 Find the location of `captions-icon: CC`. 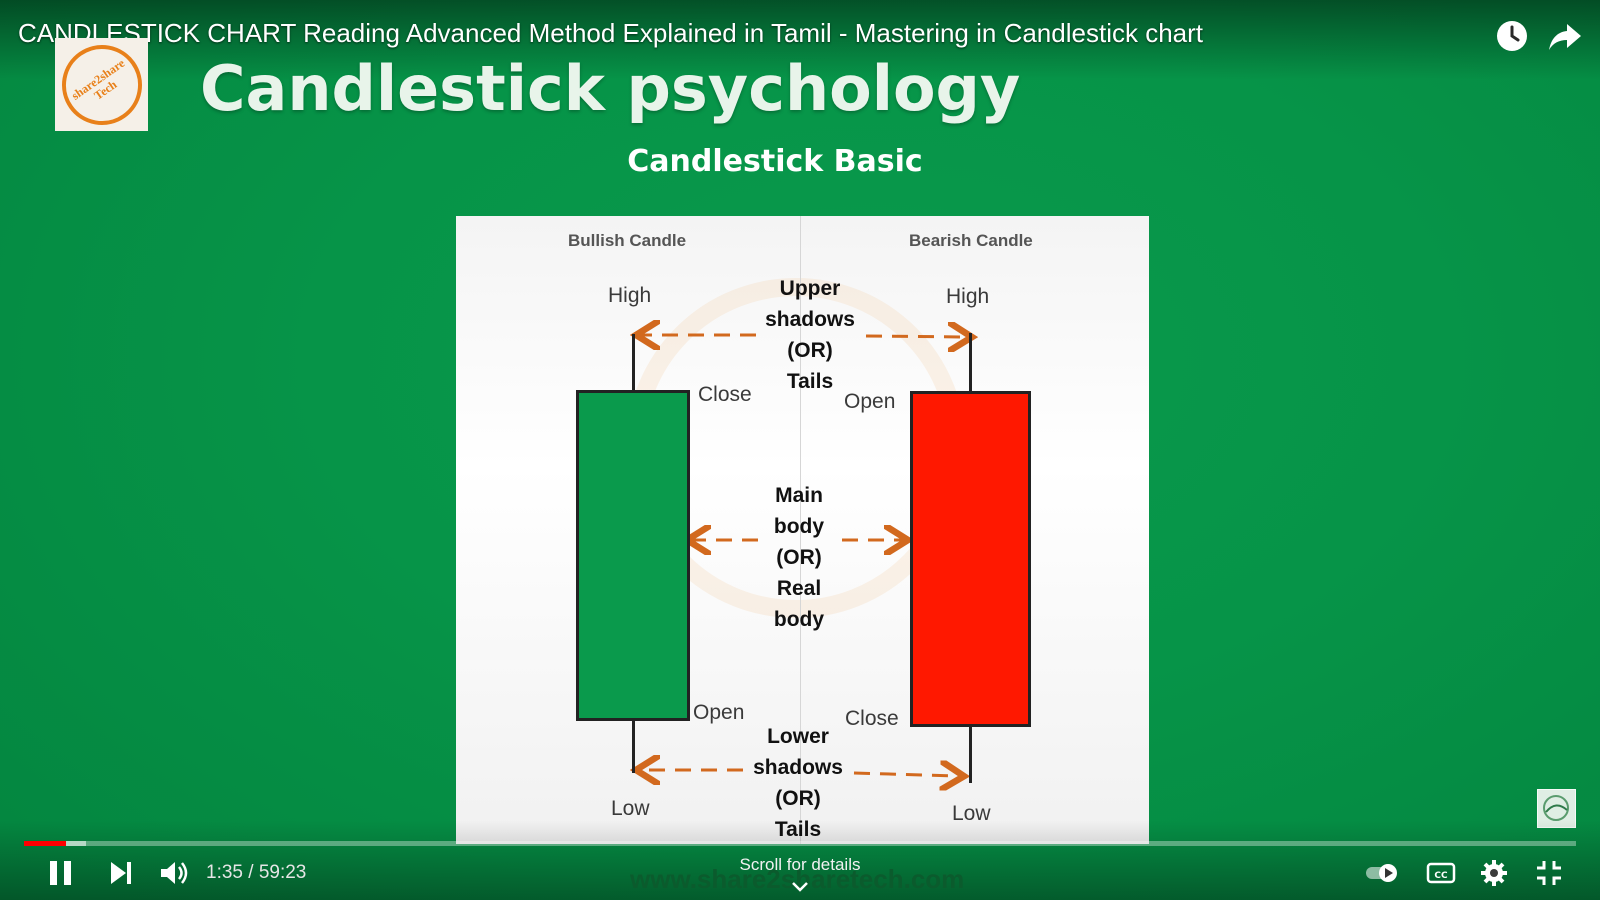

captions-icon: CC is located at coordinates (1441, 873).